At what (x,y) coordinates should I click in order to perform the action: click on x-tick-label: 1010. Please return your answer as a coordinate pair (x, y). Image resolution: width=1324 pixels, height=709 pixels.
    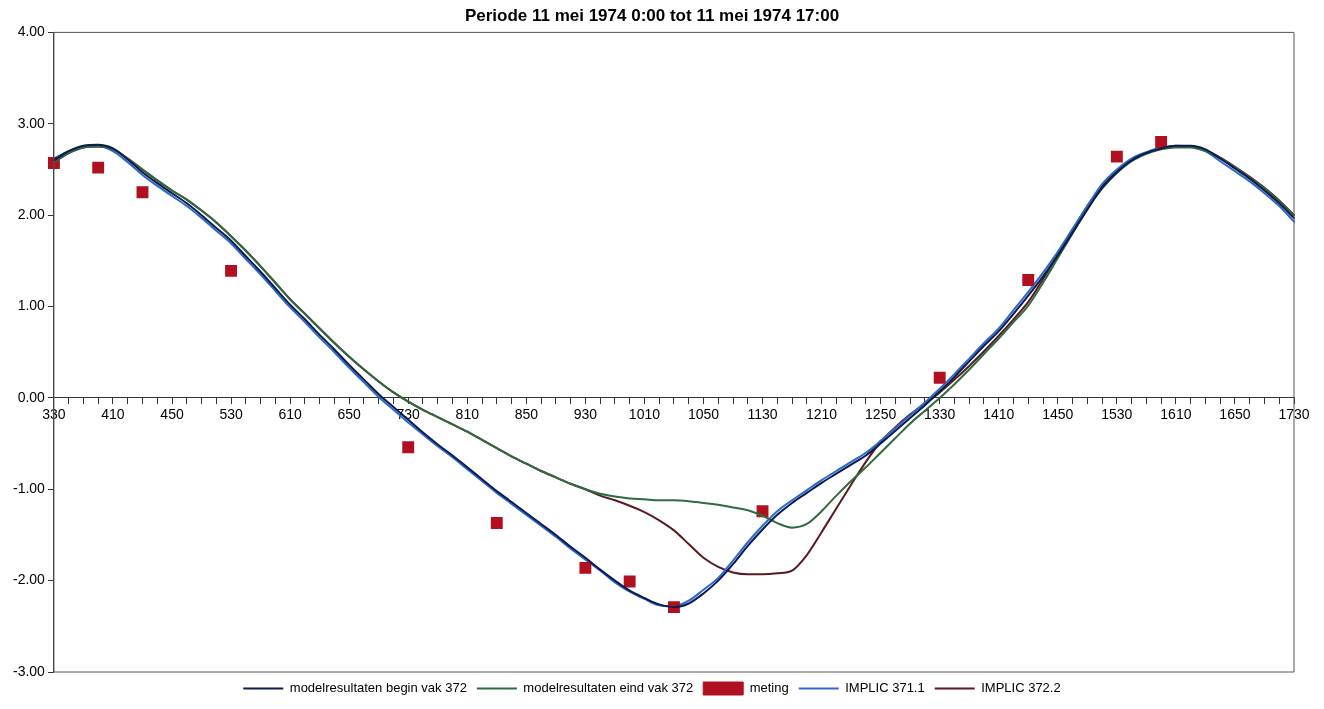
    Looking at the image, I should click on (644, 414).